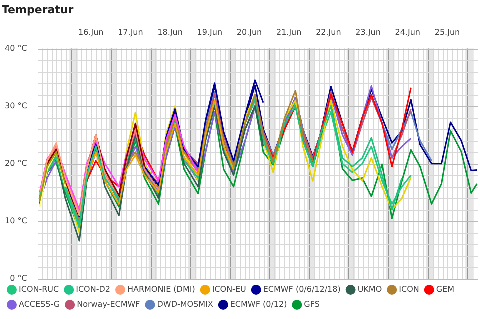 The image size is (480, 319). Describe the element at coordinates (210, 33) in the screenshot. I see `x-tick-label: 19.Jun` at that location.